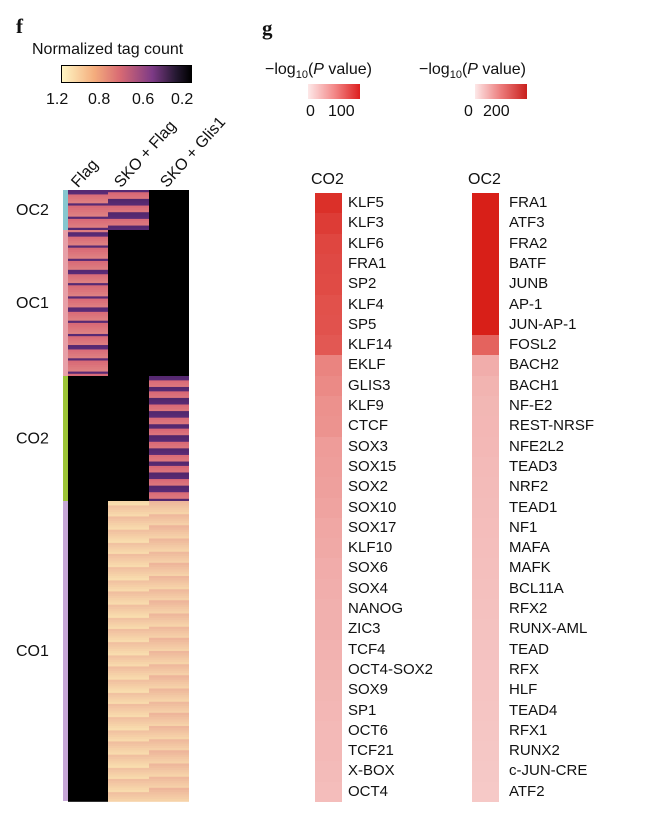 This screenshot has width=651, height=821. I want to click on motif-label: CTCF, so click(368, 425).